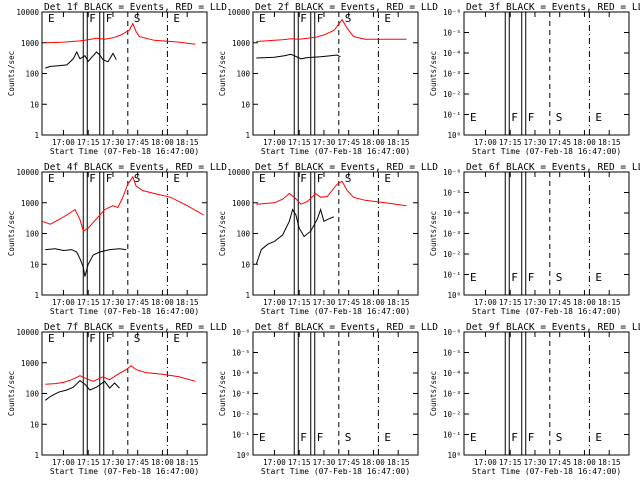  What do you see at coordinates (346, 327) in the screenshot?
I see `panel-title: Det 8f BLACK = Events, RED = LLD` at bounding box center [346, 327].